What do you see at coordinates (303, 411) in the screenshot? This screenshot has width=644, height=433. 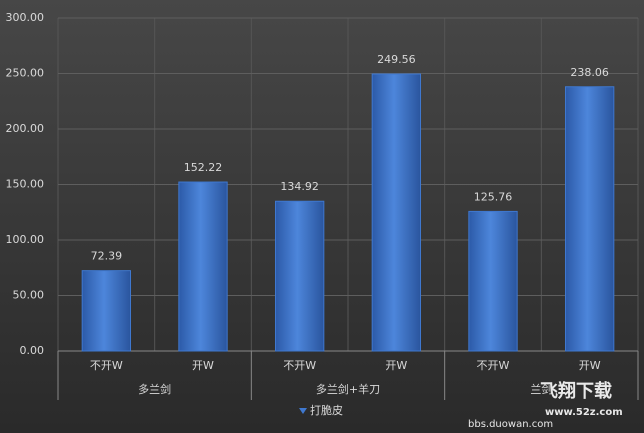 I see `legend-marker` at bounding box center [303, 411].